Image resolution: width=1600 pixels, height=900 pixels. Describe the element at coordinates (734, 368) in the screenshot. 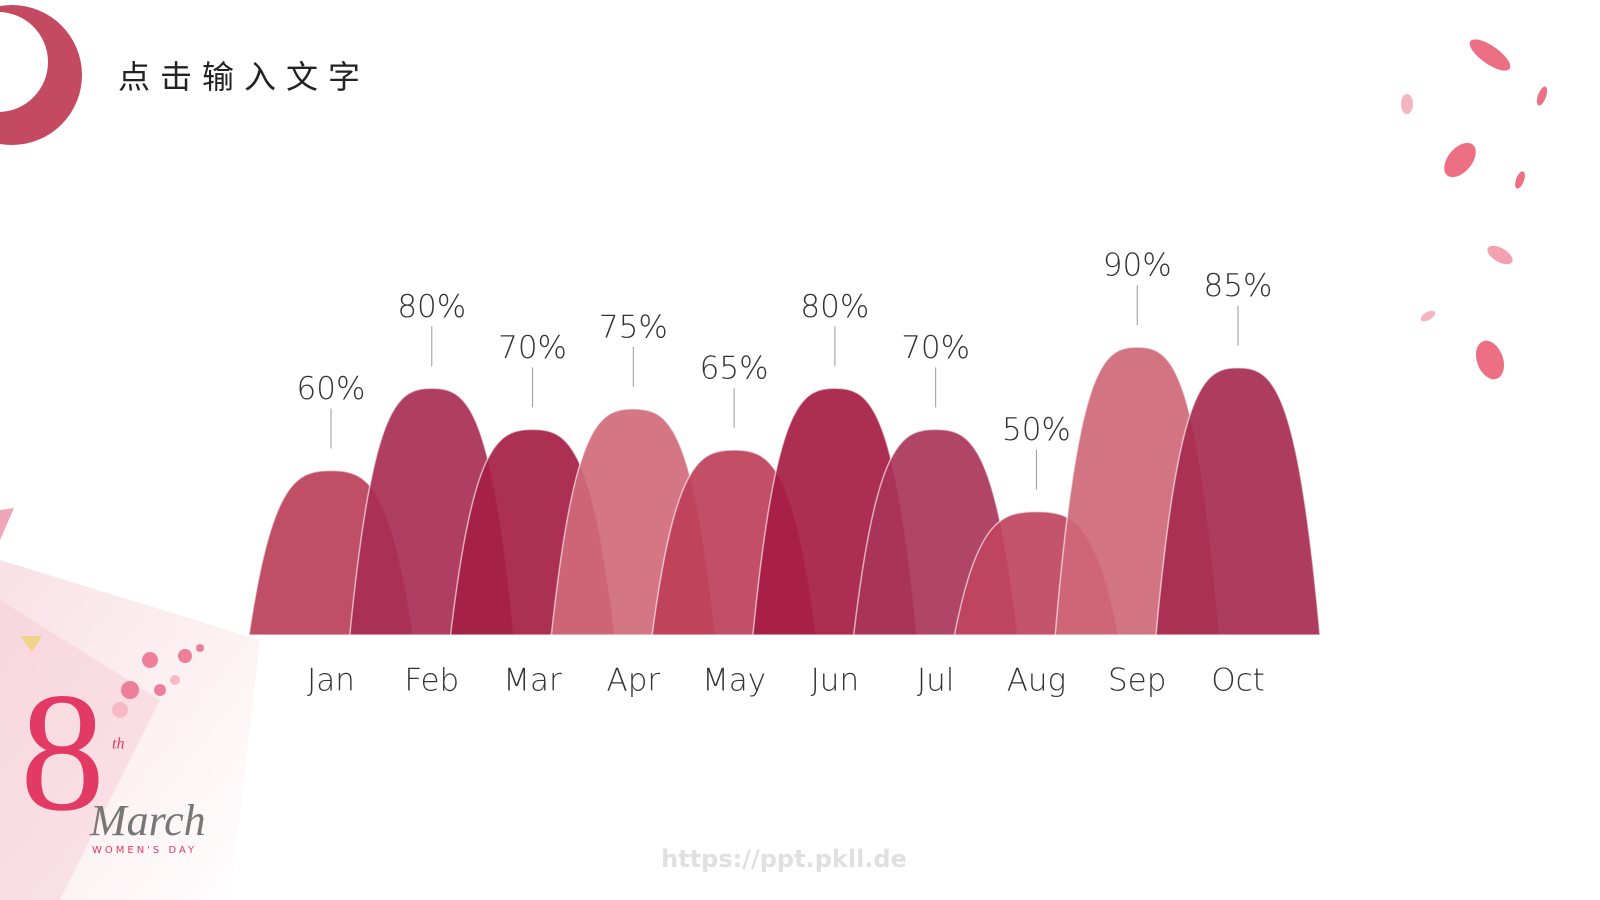

I see `value-label: 65%` at that location.